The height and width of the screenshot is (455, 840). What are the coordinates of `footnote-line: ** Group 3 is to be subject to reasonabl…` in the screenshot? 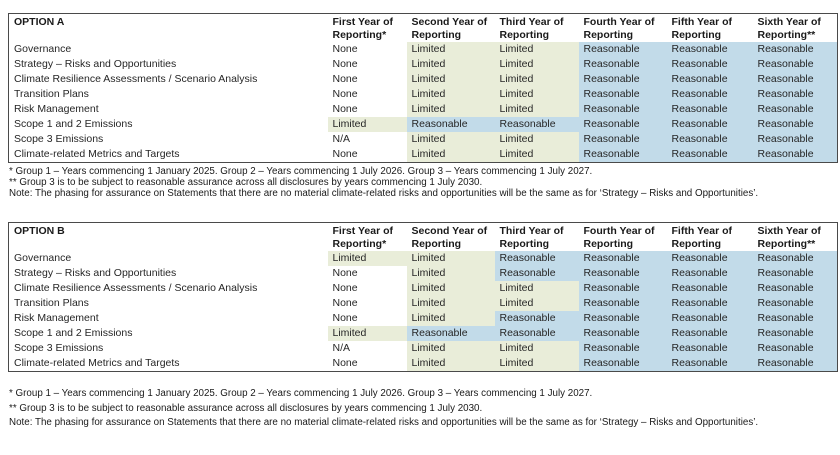 It's located at (246, 408).